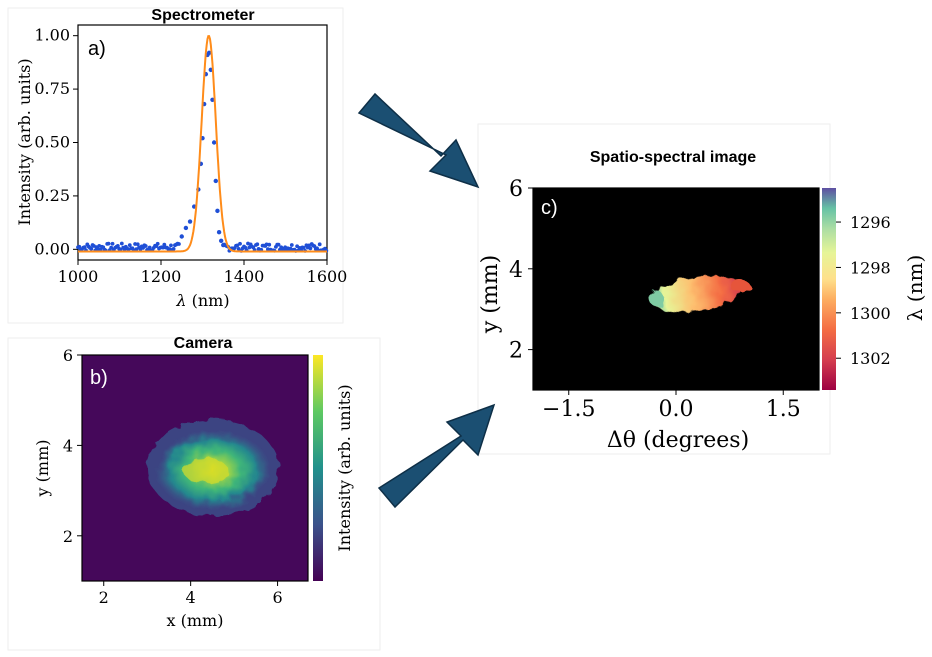 The image size is (932, 657). Describe the element at coordinates (195, 620) in the screenshot. I see `x-axis-label: x (mm)` at that location.